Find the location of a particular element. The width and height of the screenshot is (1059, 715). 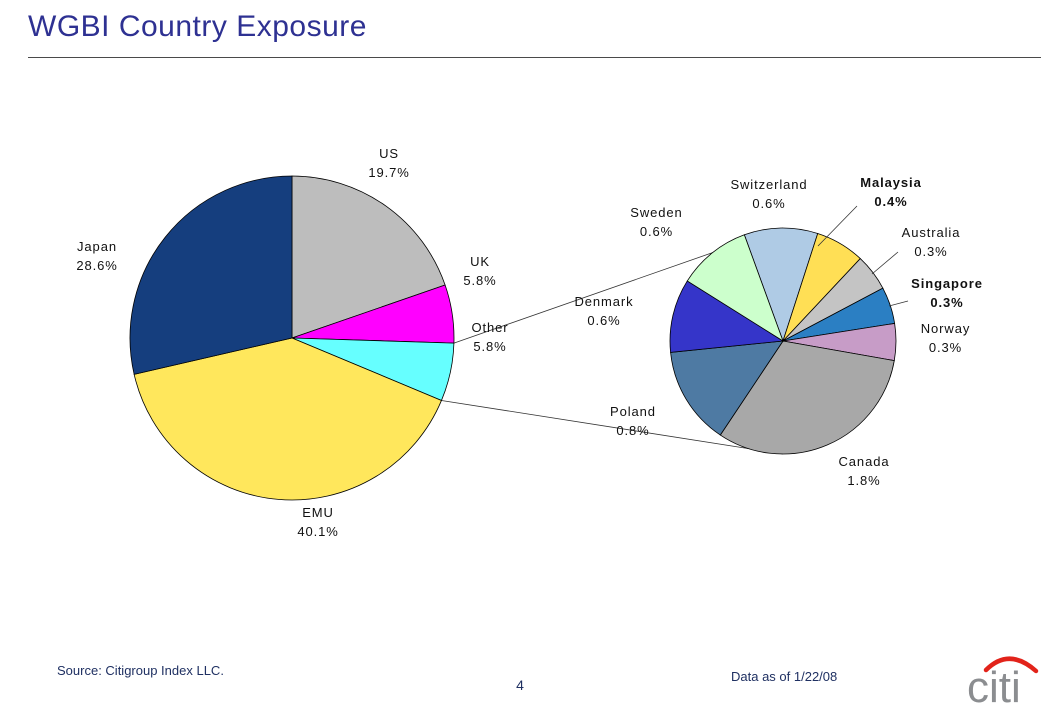

label-norway-value: 0.3% is located at coordinates (945, 347).